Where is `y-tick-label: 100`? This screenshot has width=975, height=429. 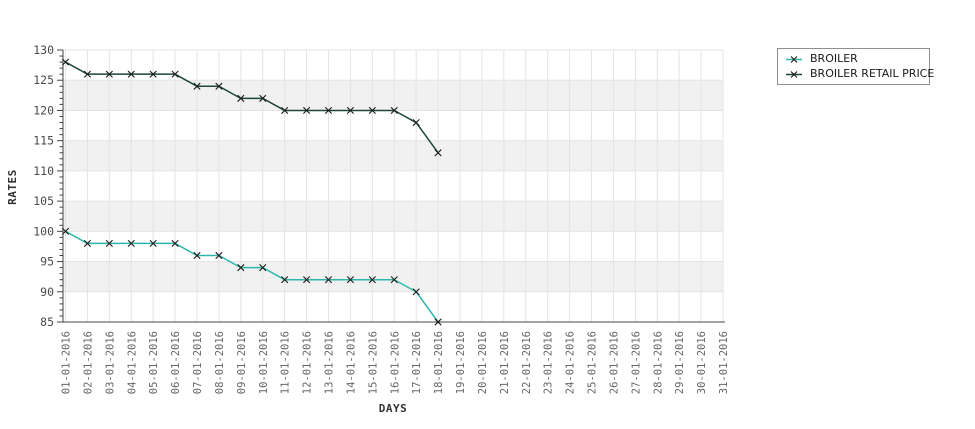 y-tick-label: 100 is located at coordinates (43, 231).